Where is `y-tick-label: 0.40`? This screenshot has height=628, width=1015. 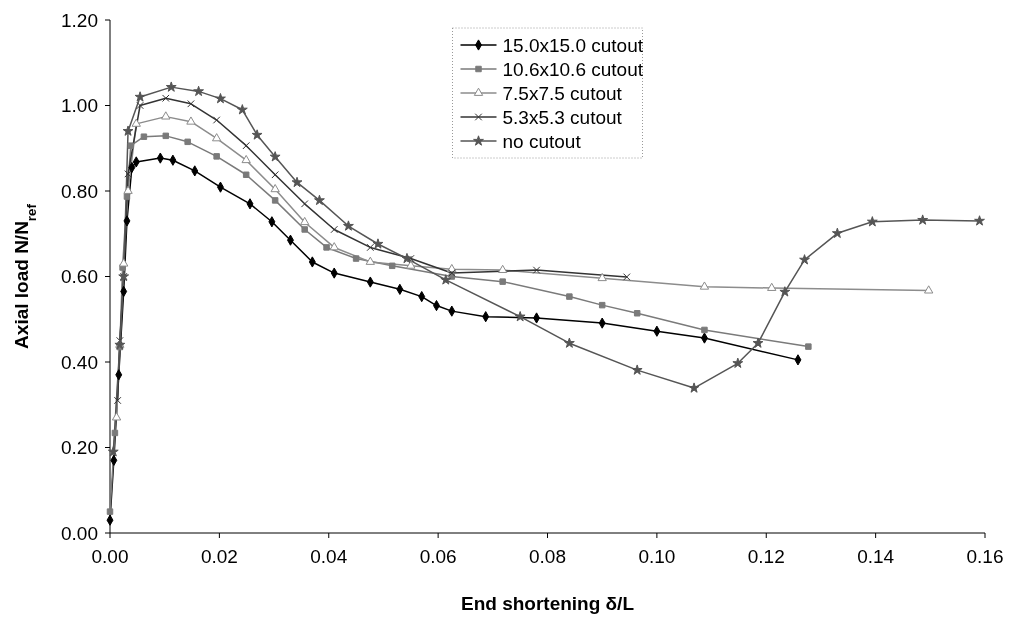
y-tick-label: 0.40 is located at coordinates (79, 362).